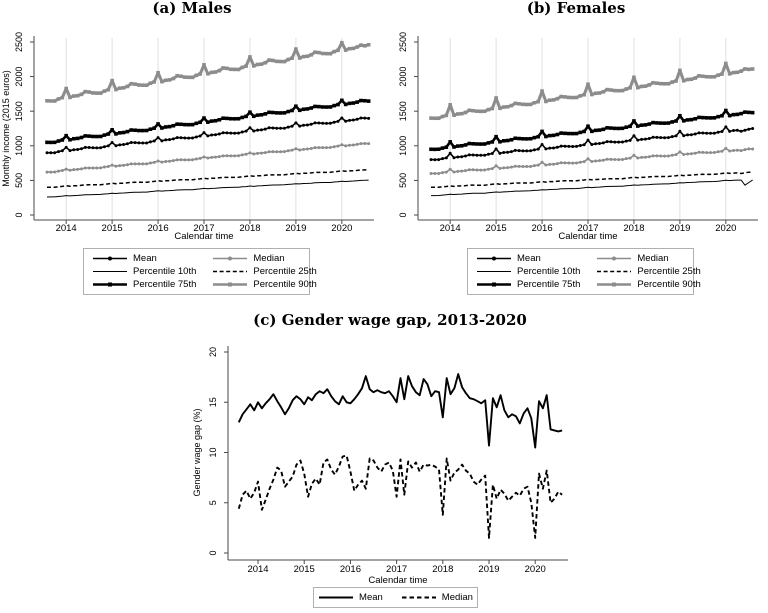 Image resolution: width=768 pixels, height=613 pixels. Describe the element at coordinates (403, 111) in the screenshot. I see `y-tick-label: 1500` at that location.